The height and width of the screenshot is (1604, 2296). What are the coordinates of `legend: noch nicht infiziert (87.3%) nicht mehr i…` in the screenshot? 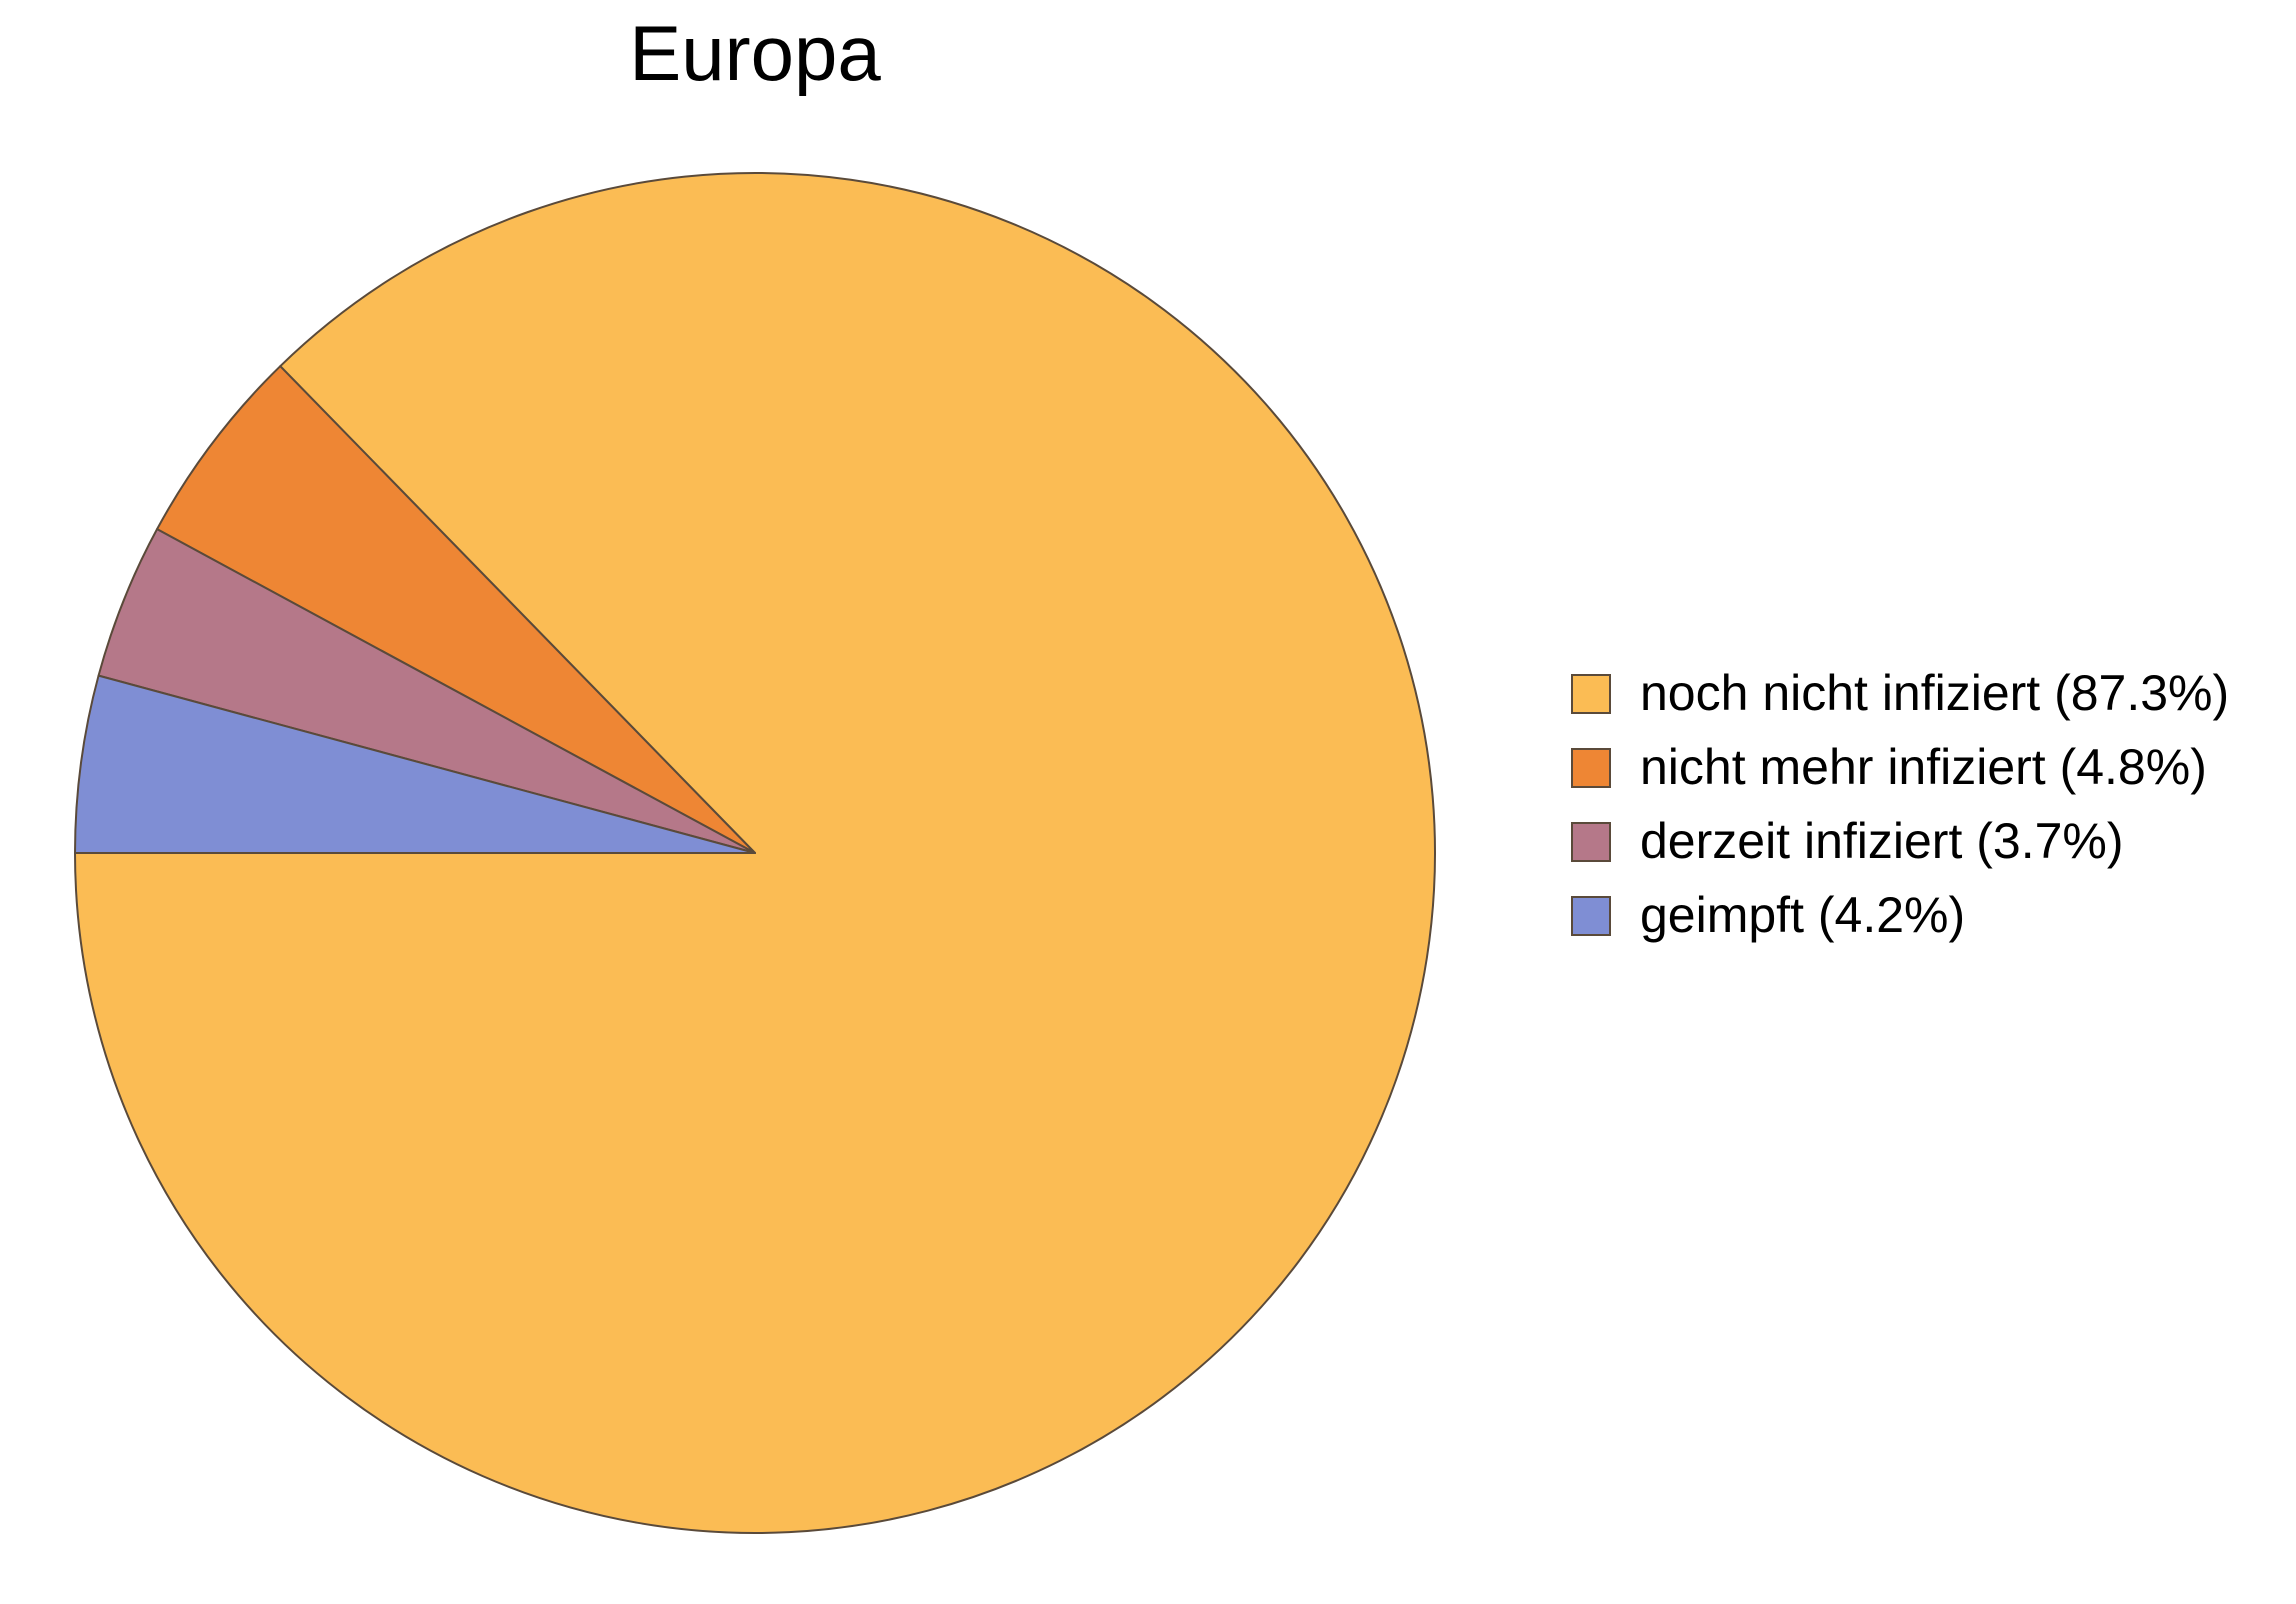 It's located at (1900, 804).